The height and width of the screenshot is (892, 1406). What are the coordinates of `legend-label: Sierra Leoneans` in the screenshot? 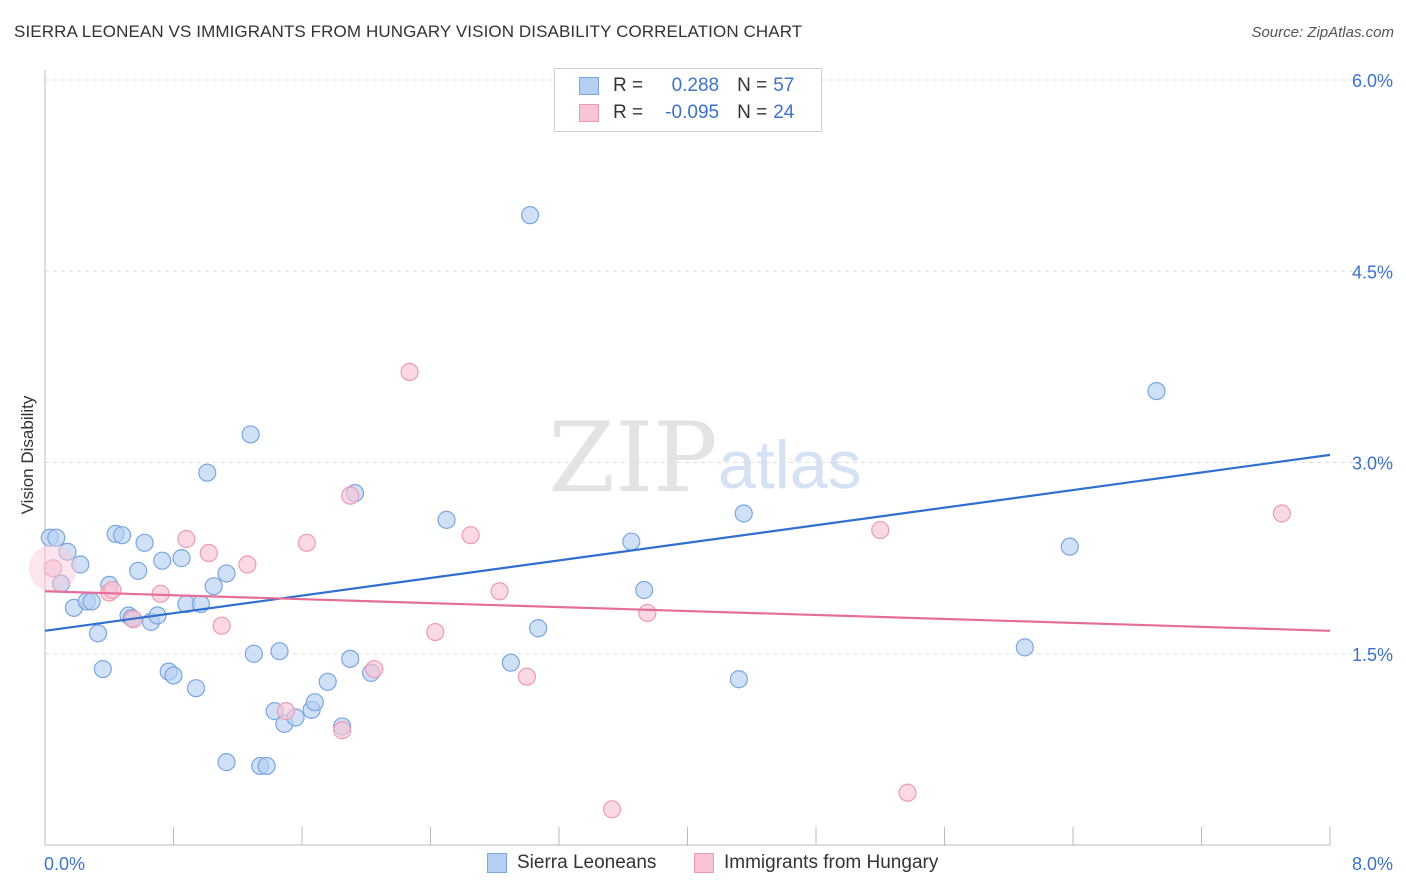 It's located at (587, 862).